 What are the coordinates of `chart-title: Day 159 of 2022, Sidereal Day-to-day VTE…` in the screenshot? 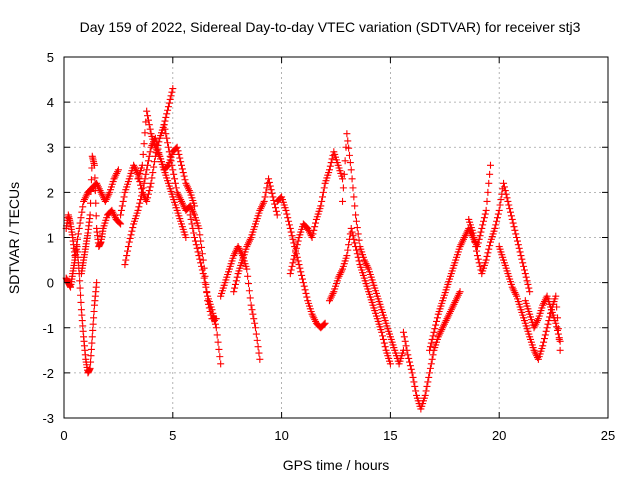 It's located at (330, 27).